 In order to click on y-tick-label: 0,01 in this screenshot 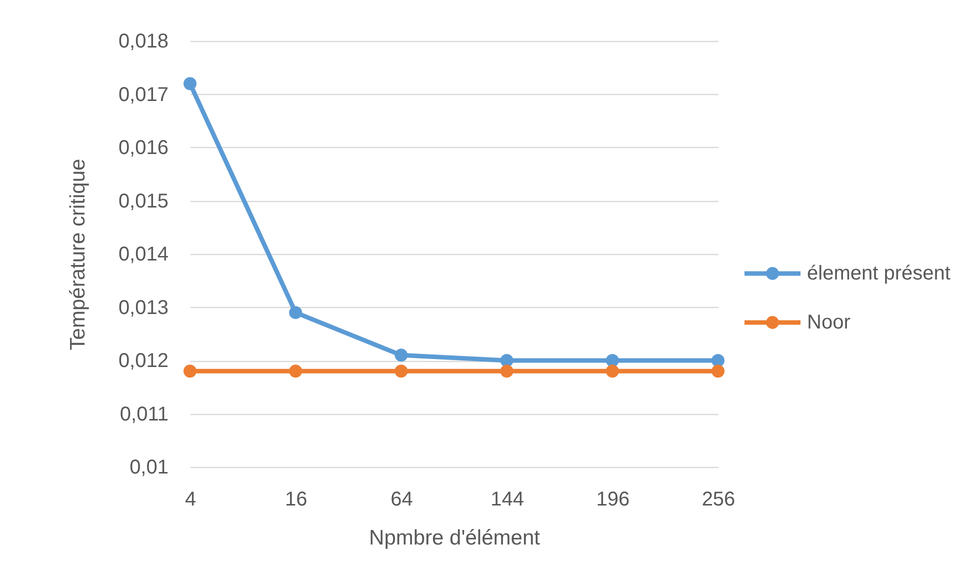, I will do `click(149, 467)`.